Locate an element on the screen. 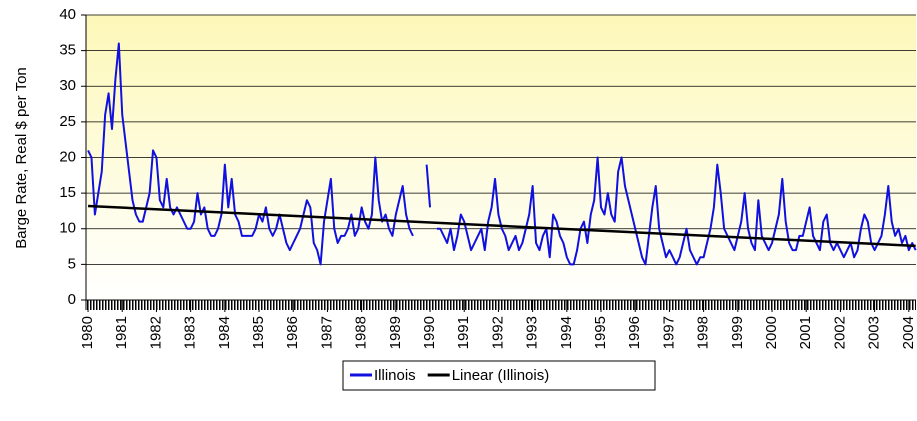 This screenshot has height=421, width=917. x-tick-label: 1990 is located at coordinates (429, 332).